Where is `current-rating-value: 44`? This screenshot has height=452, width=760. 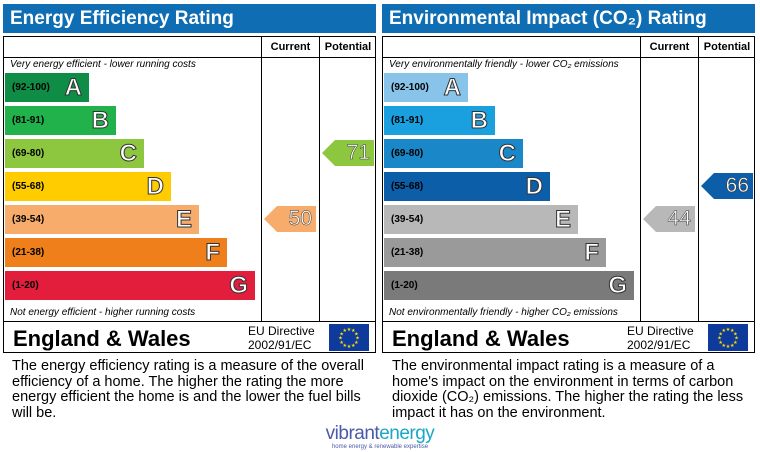
current-rating-value: 44 is located at coordinates (679, 219).